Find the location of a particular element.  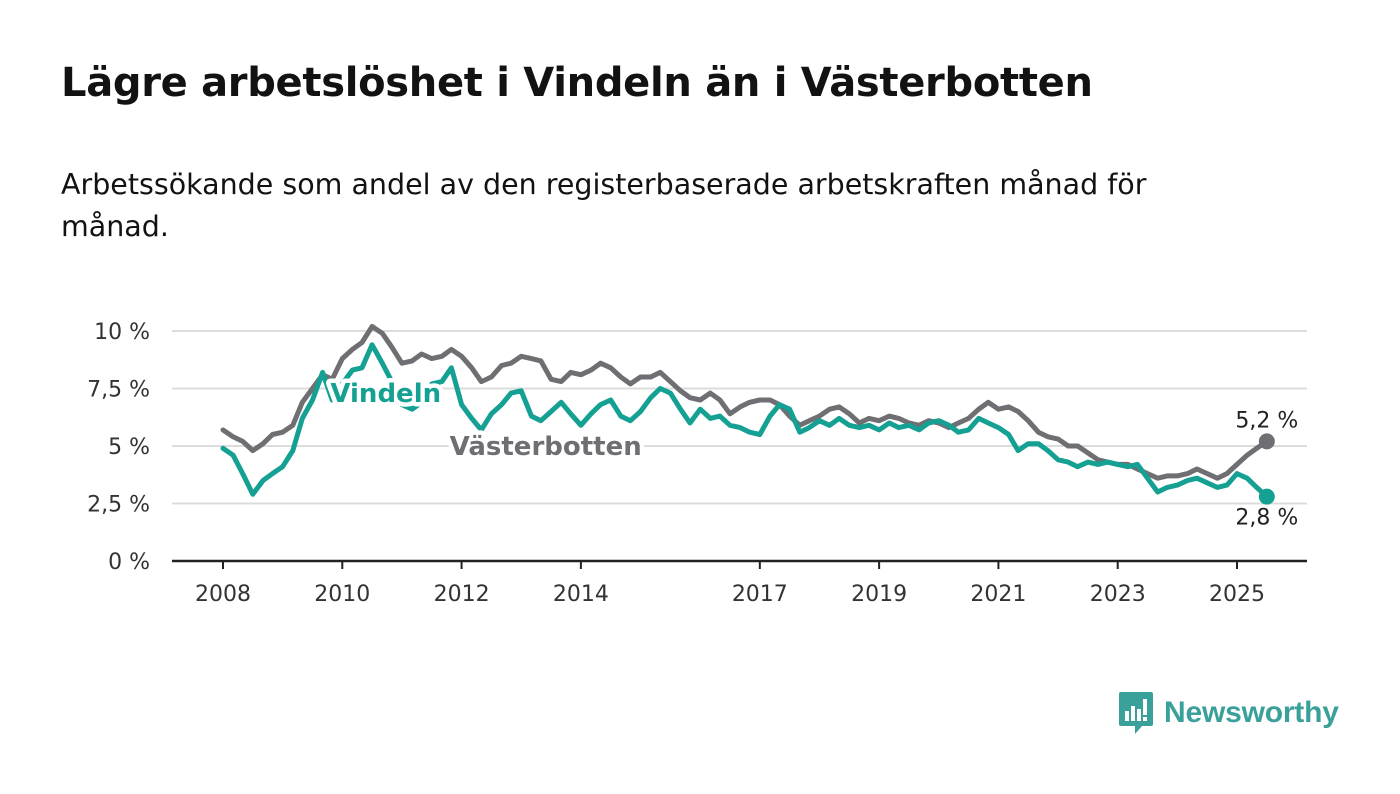

x-tick-label: 2008 is located at coordinates (223, 594).